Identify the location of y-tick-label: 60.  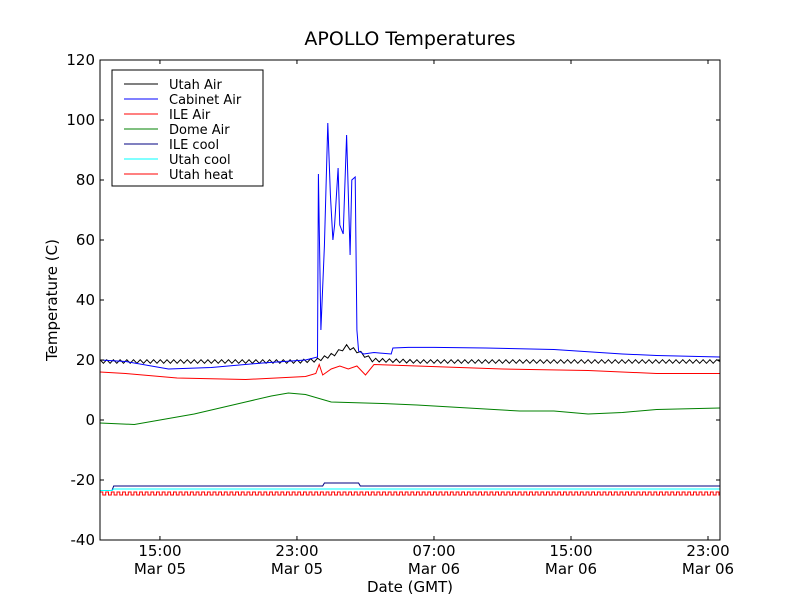
(85, 240).